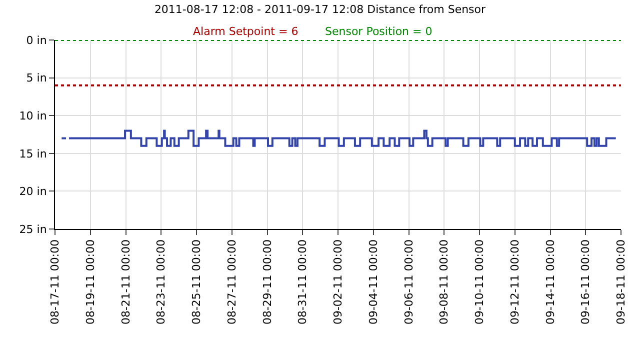  Describe the element at coordinates (245, 31) in the screenshot. I see `ref-line-label: Alarm Setpoint = 6` at that location.